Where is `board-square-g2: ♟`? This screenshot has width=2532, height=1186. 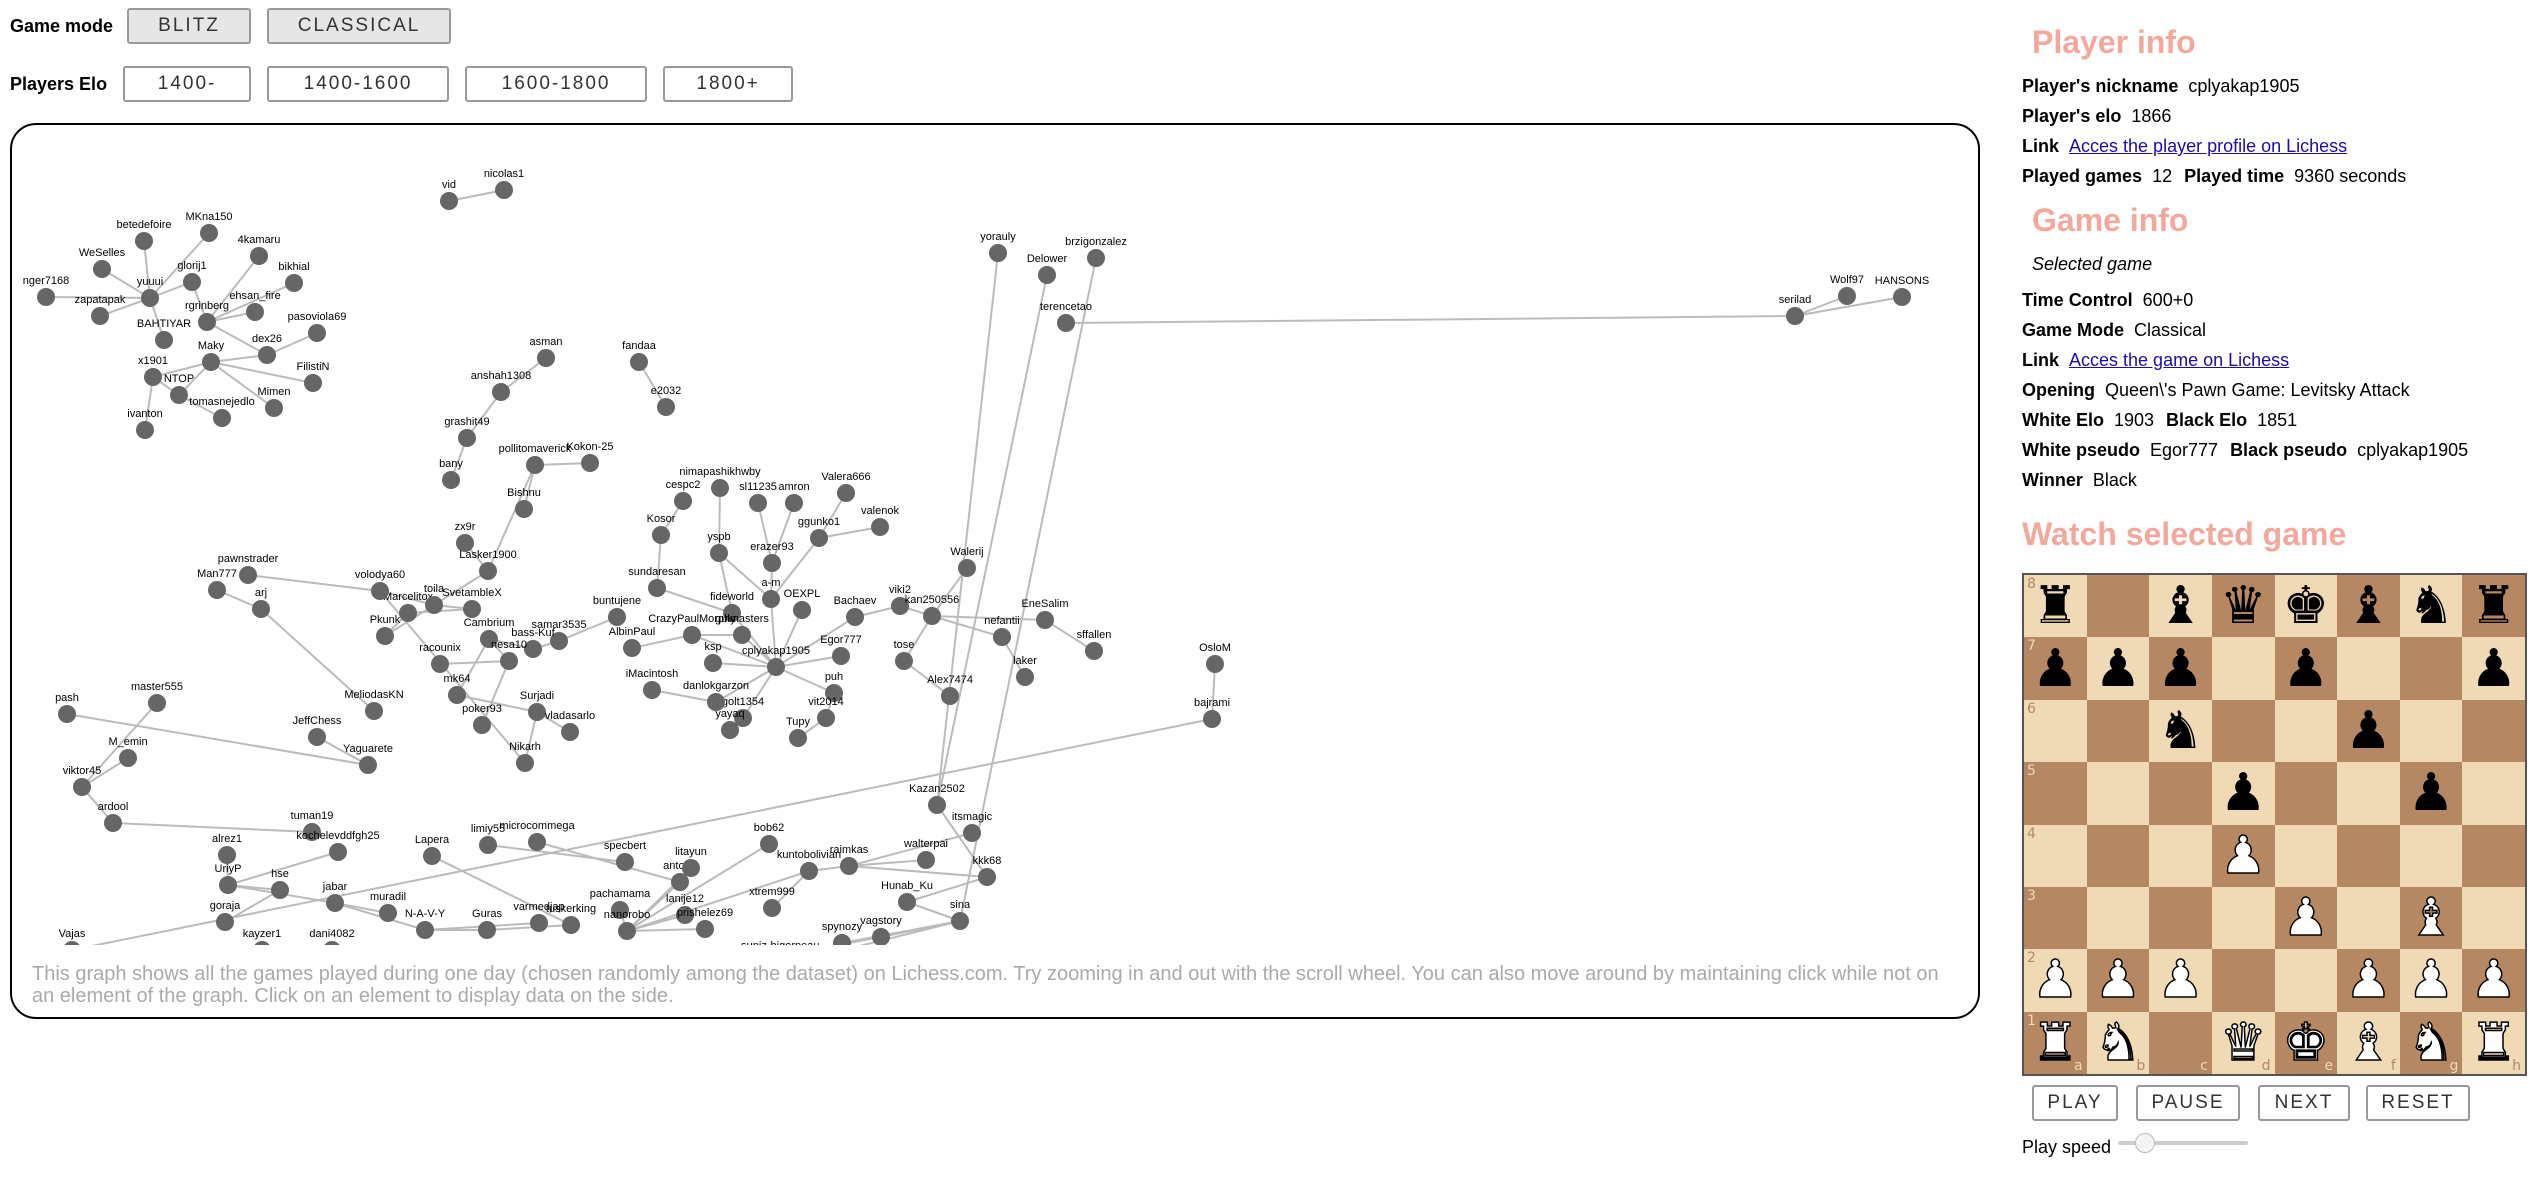 board-square-g2: ♟ is located at coordinates (2431, 980).